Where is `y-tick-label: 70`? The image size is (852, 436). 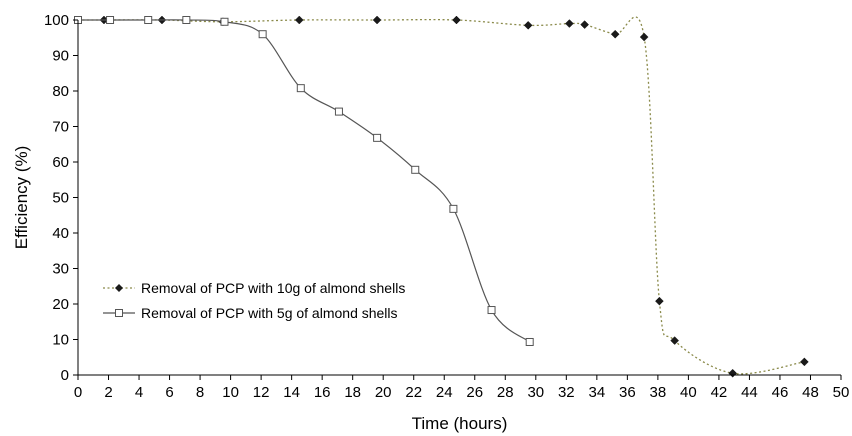
y-tick-label: 70 is located at coordinates (60, 127).